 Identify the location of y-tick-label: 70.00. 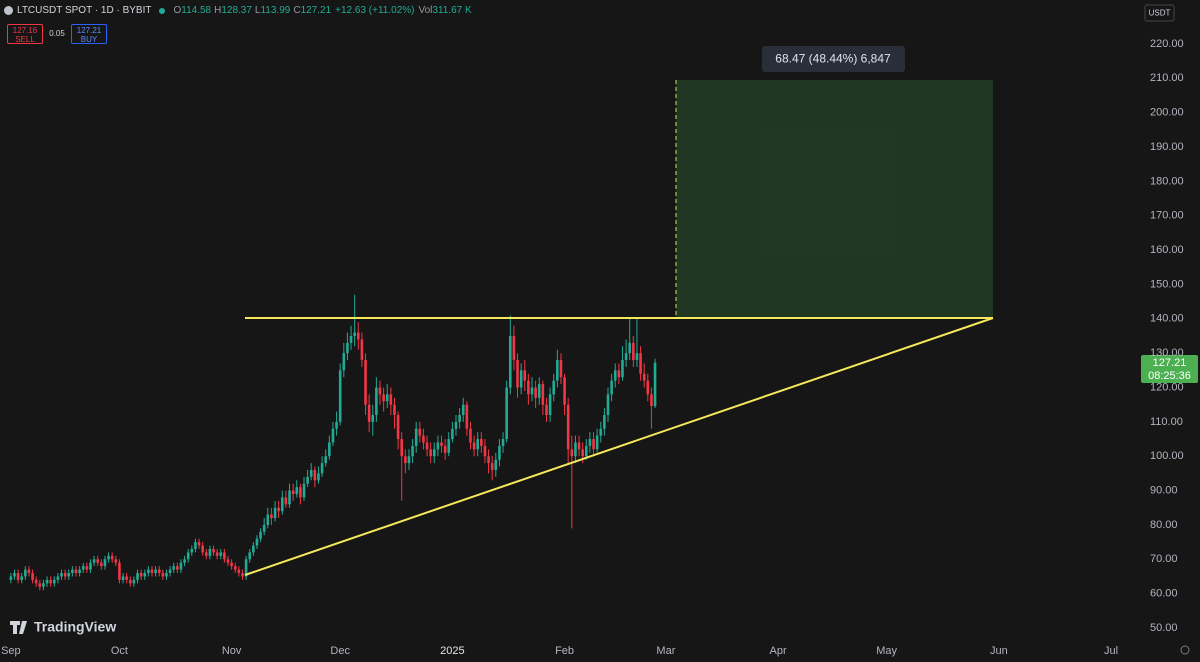
(1164, 559).